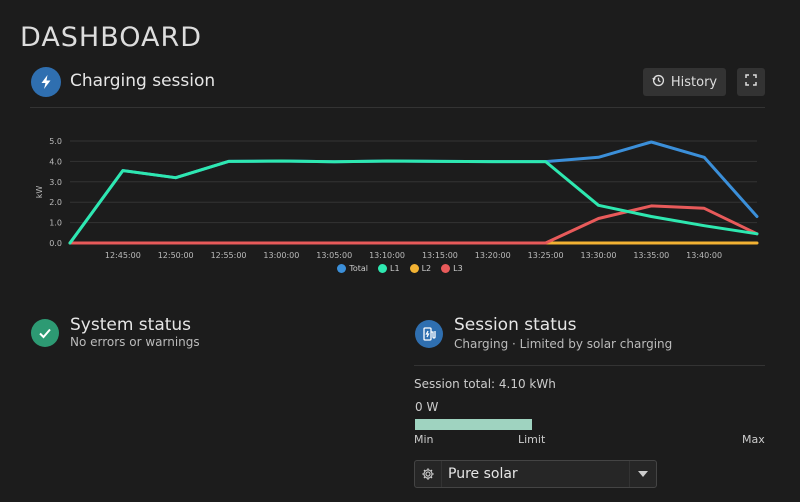  What do you see at coordinates (413, 224) in the screenshot?
I see `series-line-l3` at bounding box center [413, 224].